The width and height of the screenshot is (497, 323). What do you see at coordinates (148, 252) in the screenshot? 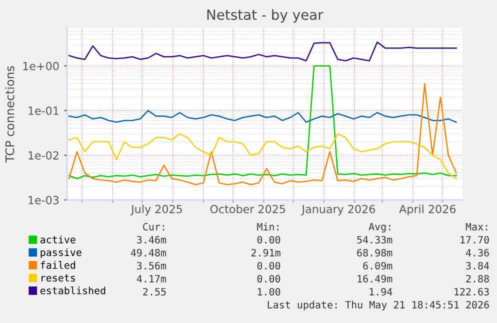
I see `text: 49.48m` at bounding box center [148, 252].